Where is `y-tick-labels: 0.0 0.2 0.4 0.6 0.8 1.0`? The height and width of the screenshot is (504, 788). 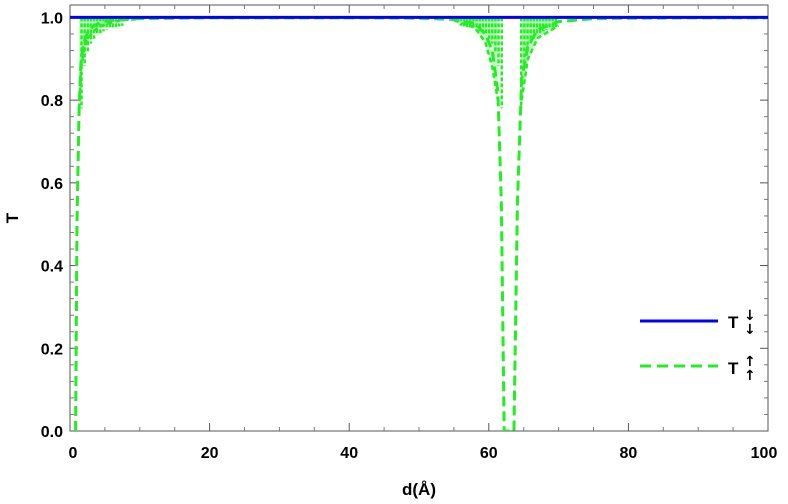 y-tick-labels: 0.0 0.2 0.4 0.6 0.8 1.0 is located at coordinates (52, 225).